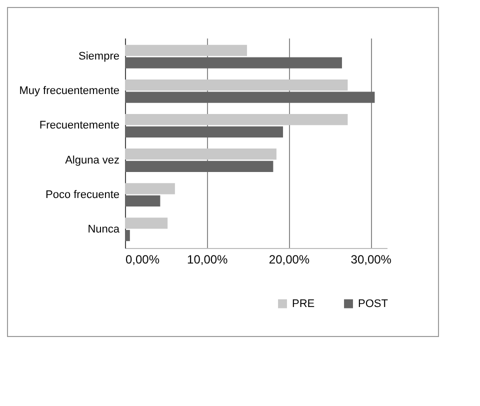 The width and height of the screenshot is (480, 406). I want to click on legend-label: POST, so click(373, 304).